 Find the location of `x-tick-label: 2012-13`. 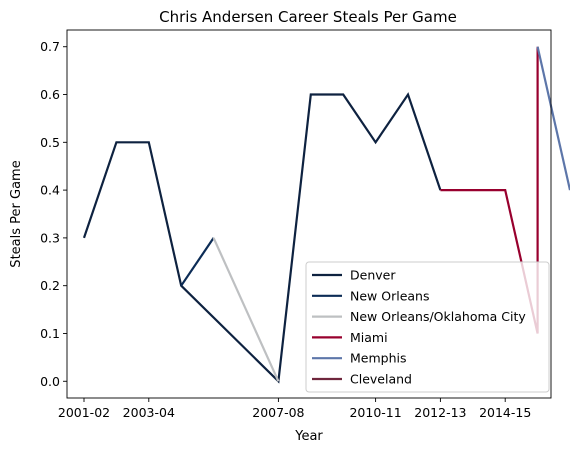

x-tick-label: 2012-13 is located at coordinates (440, 412).